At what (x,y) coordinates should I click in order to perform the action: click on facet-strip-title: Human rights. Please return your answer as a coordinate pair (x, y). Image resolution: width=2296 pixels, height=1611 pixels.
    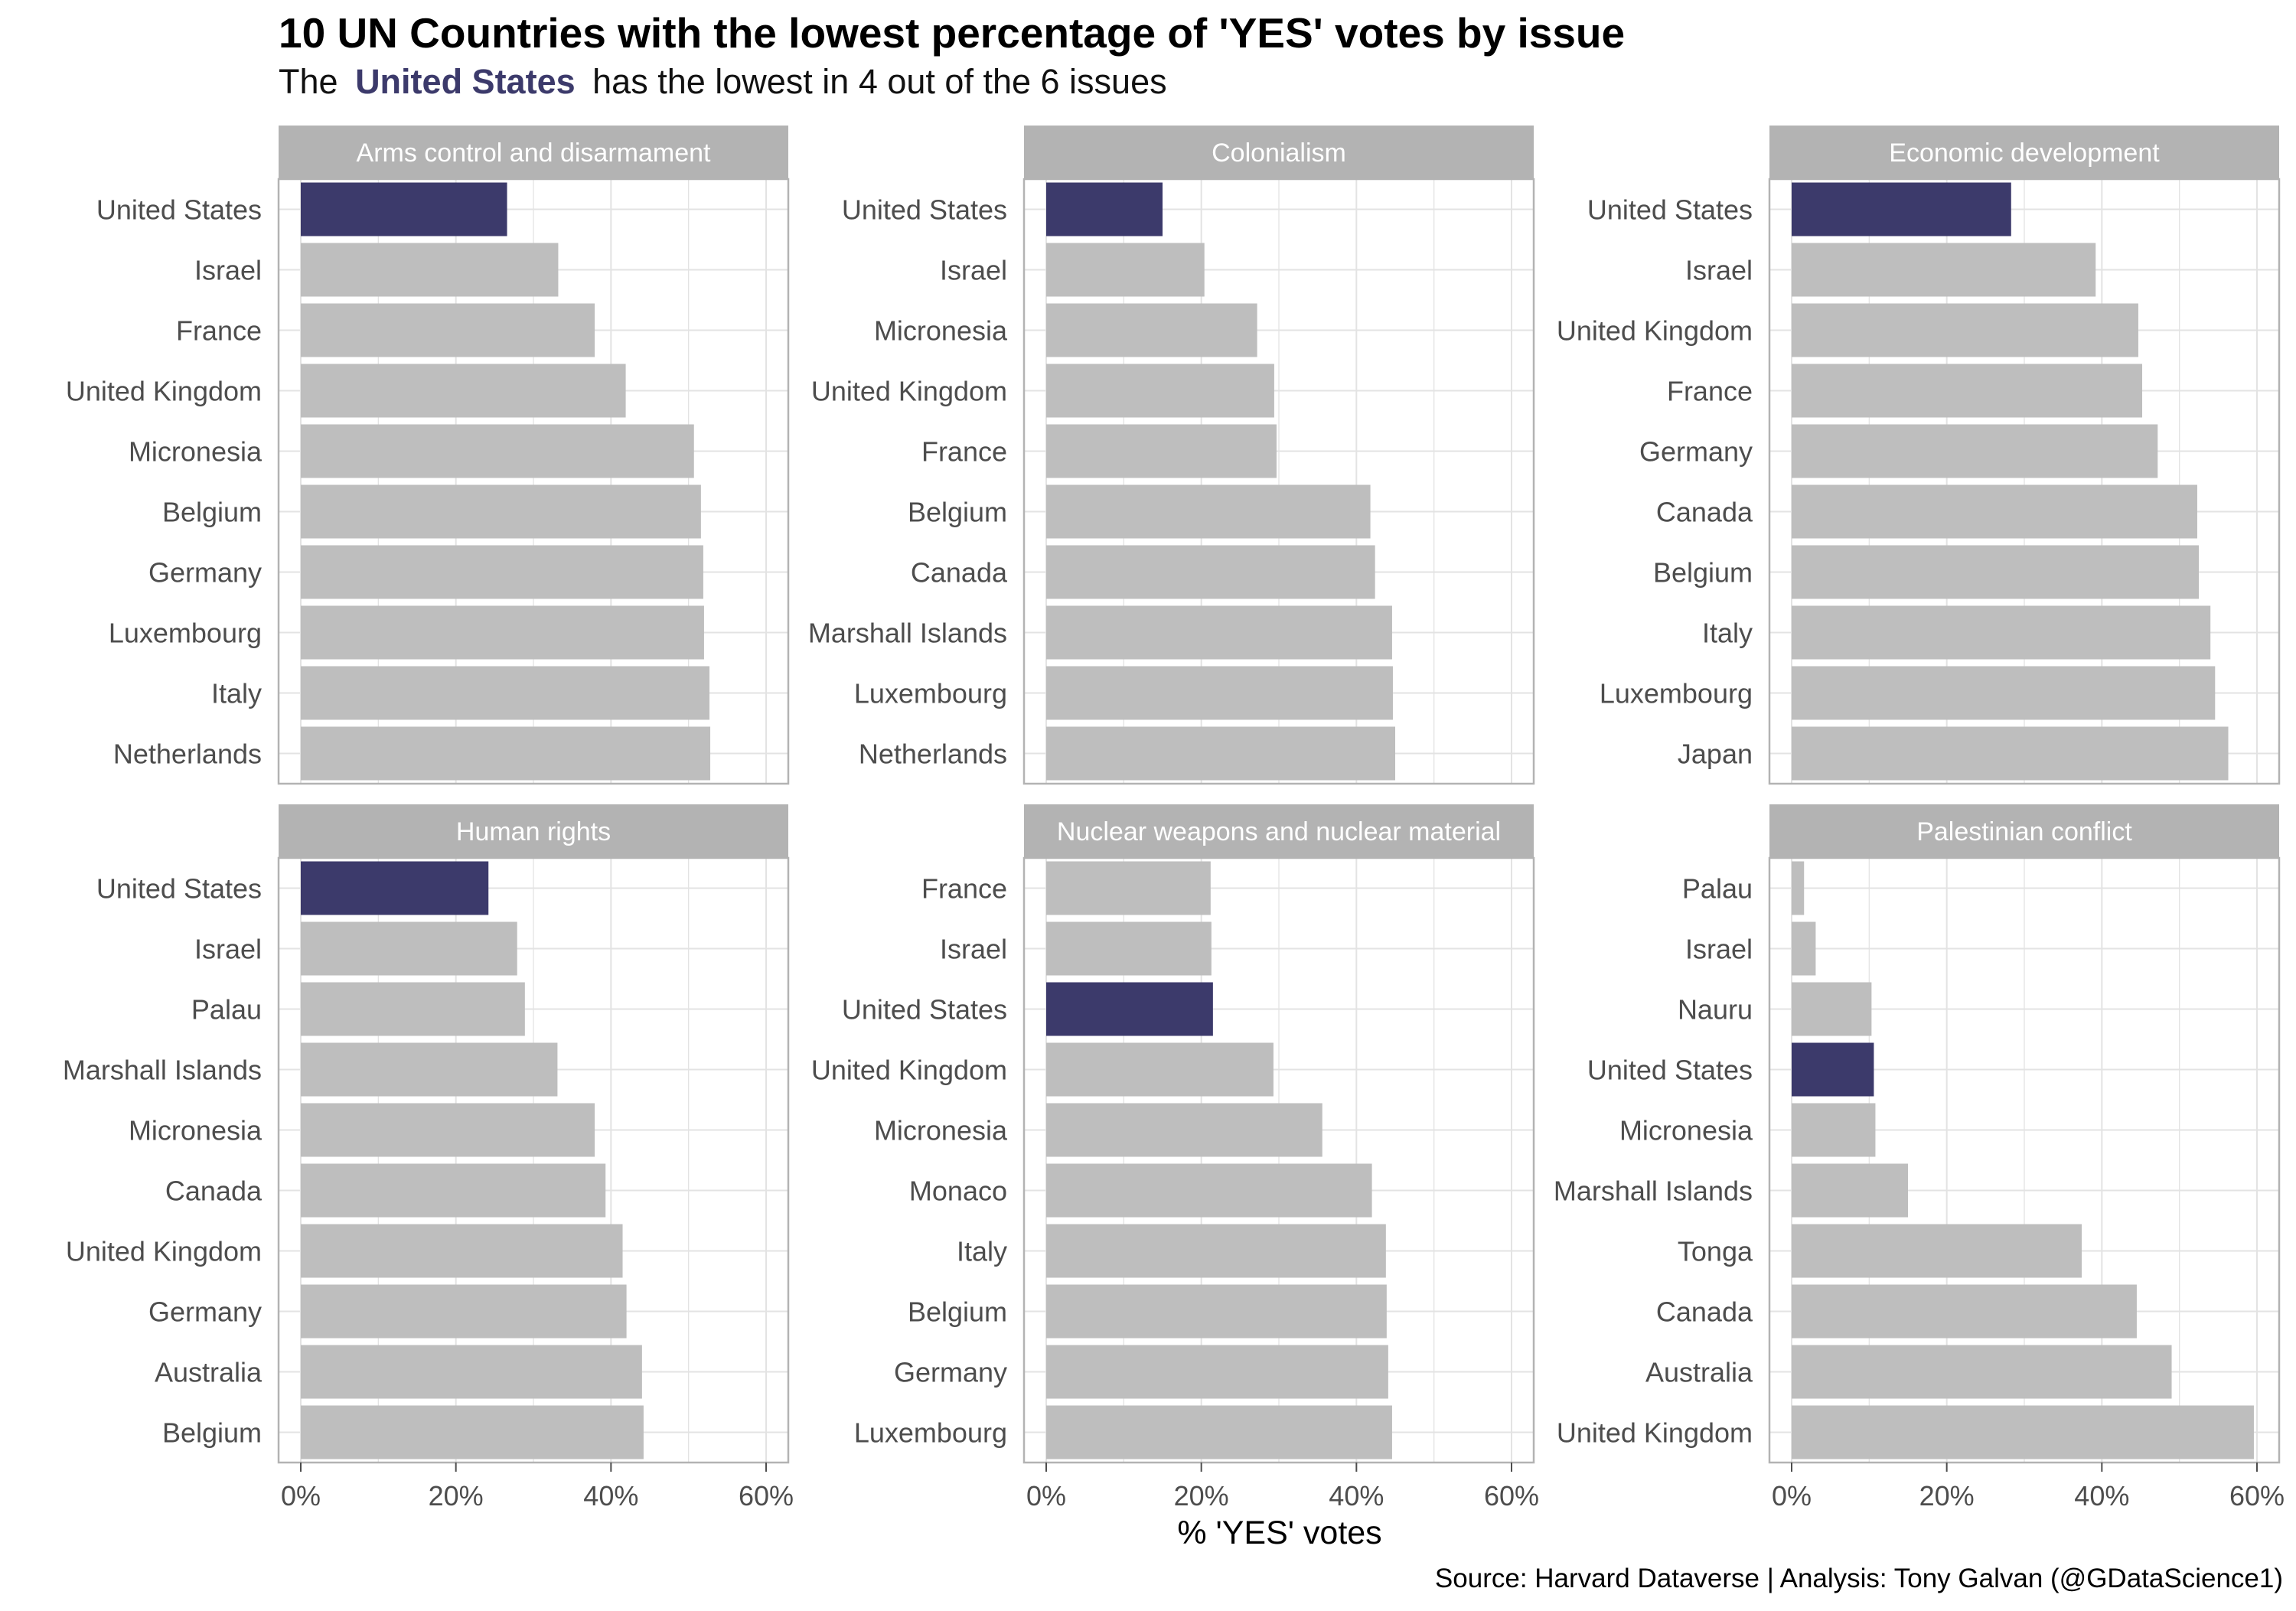
    Looking at the image, I should click on (533, 831).